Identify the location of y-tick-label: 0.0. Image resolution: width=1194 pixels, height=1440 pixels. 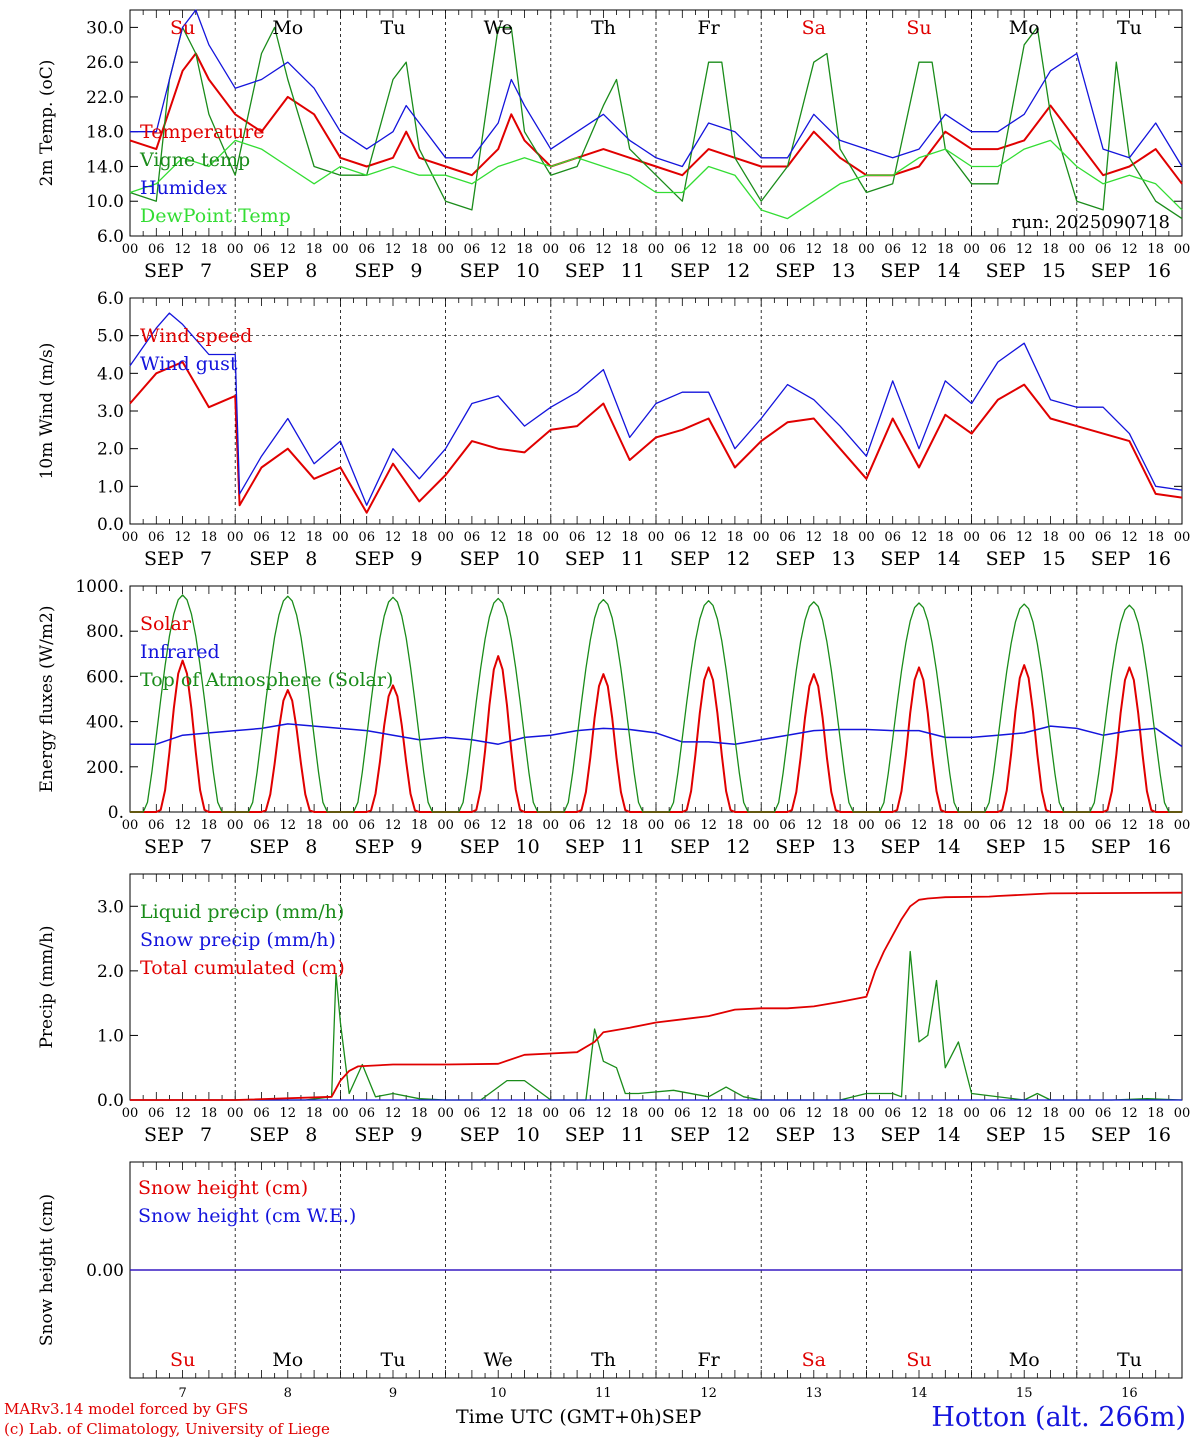
(110, 525).